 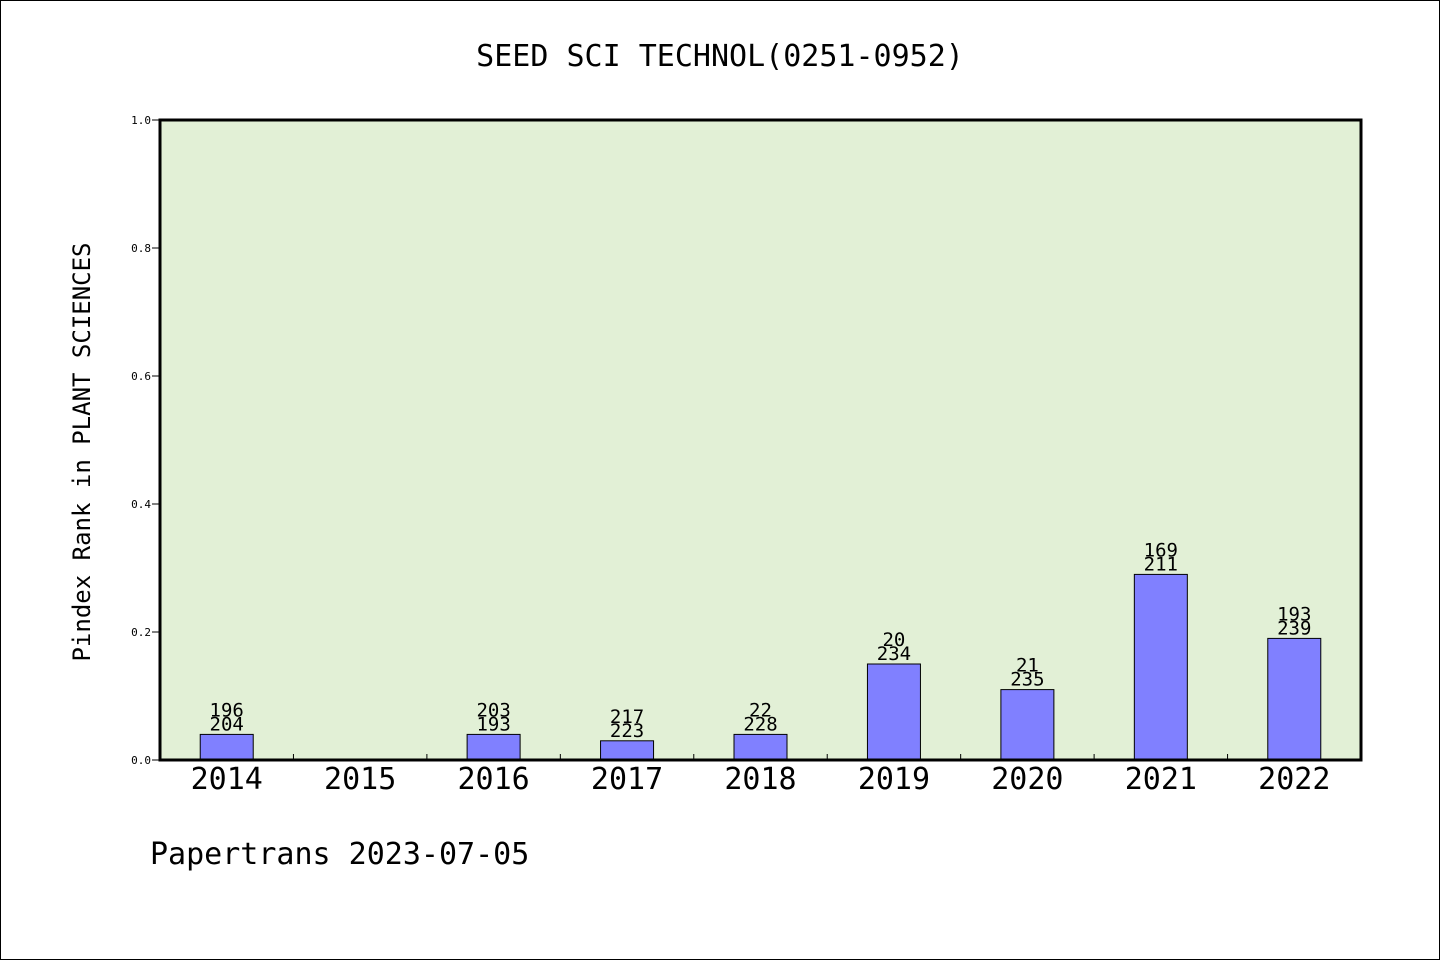 What do you see at coordinates (141, 248) in the screenshot?
I see `y-tick-label: 0.8` at bounding box center [141, 248].